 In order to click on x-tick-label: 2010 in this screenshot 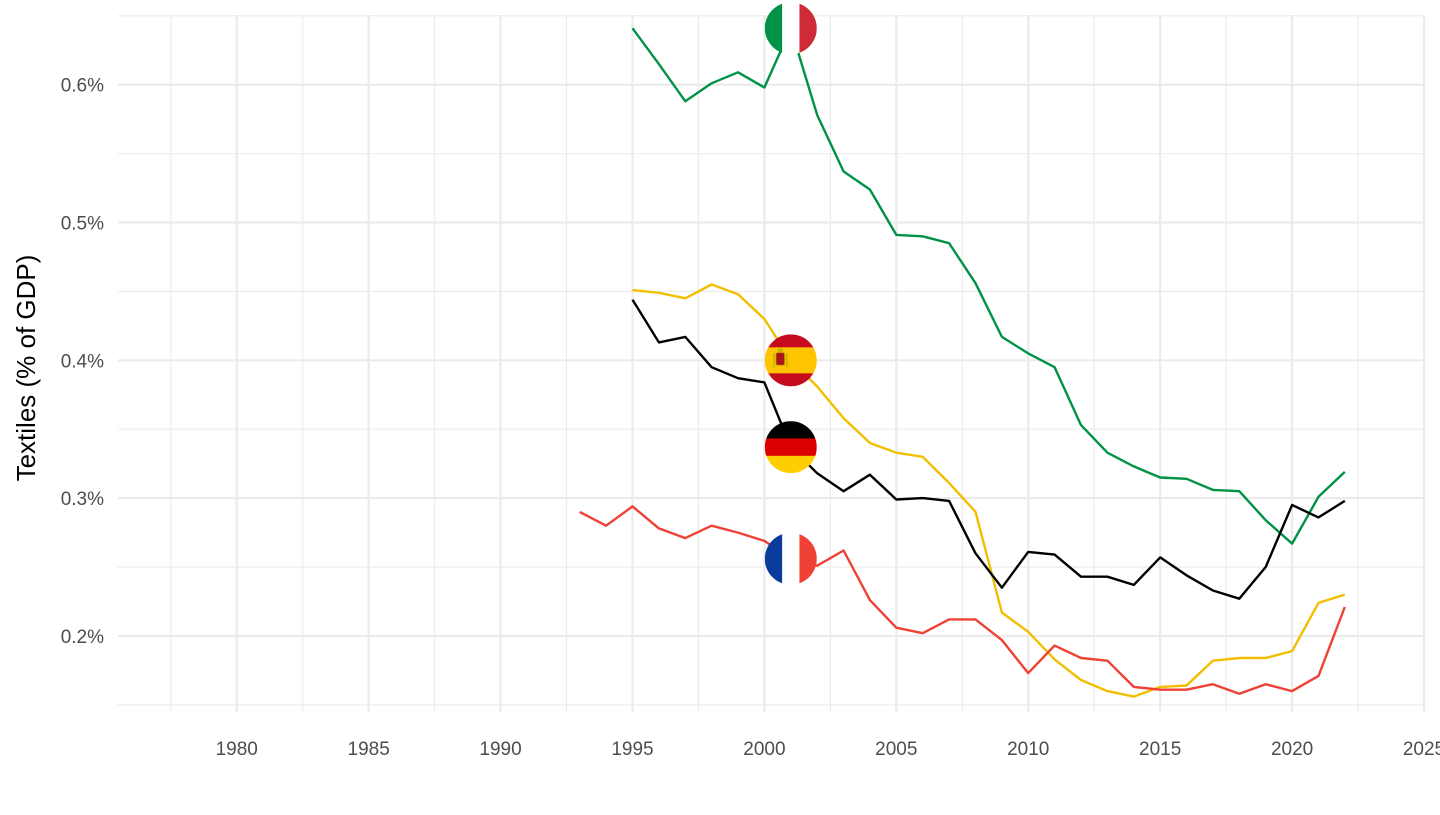, I will do `click(1028, 749)`.